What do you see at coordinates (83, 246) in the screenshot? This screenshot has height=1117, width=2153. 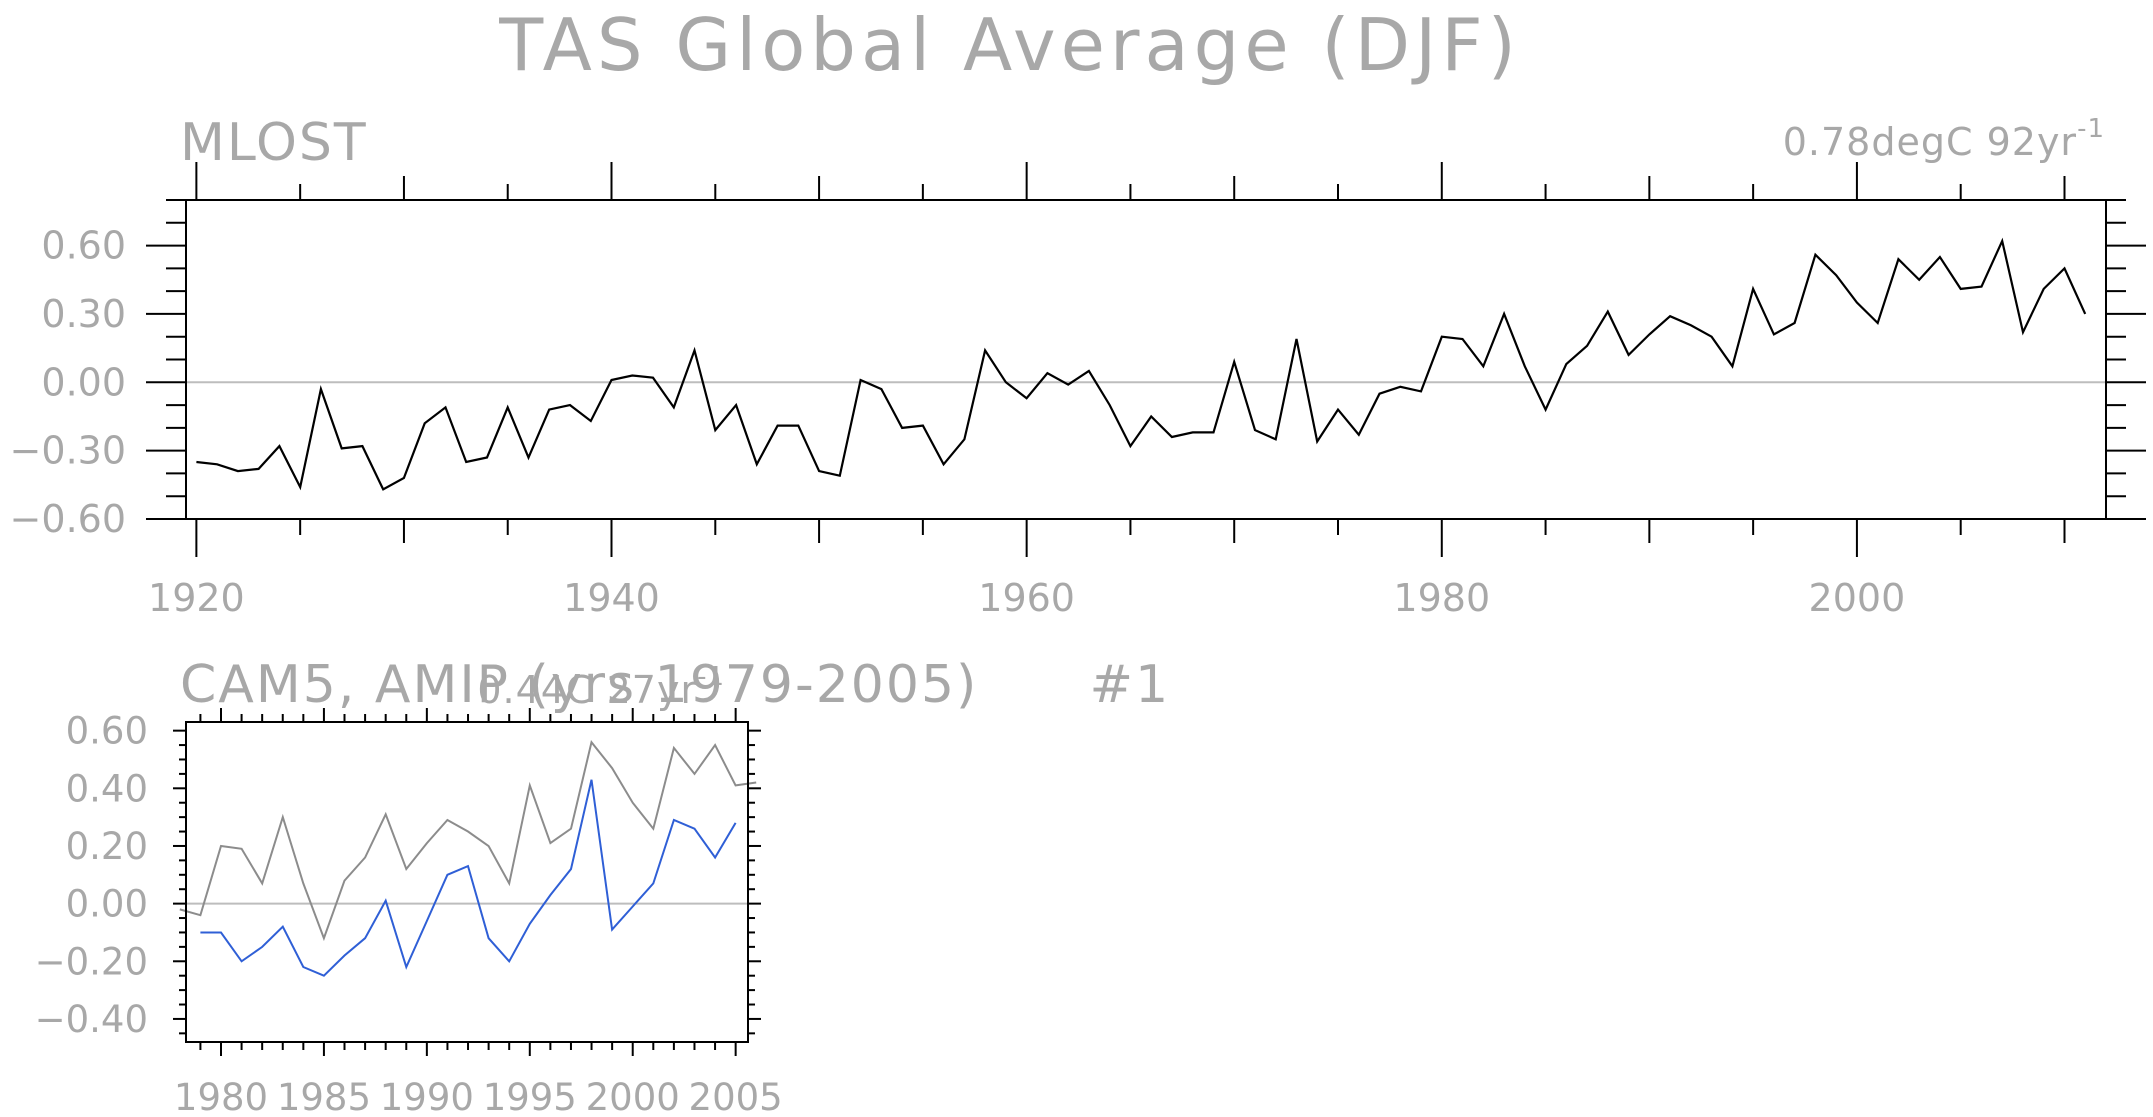 I see `mlost-y-tick-label: 0.60` at bounding box center [83, 246].